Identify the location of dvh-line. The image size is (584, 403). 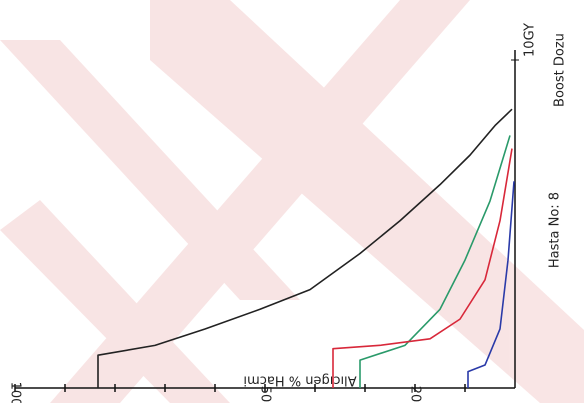
(491, 284).